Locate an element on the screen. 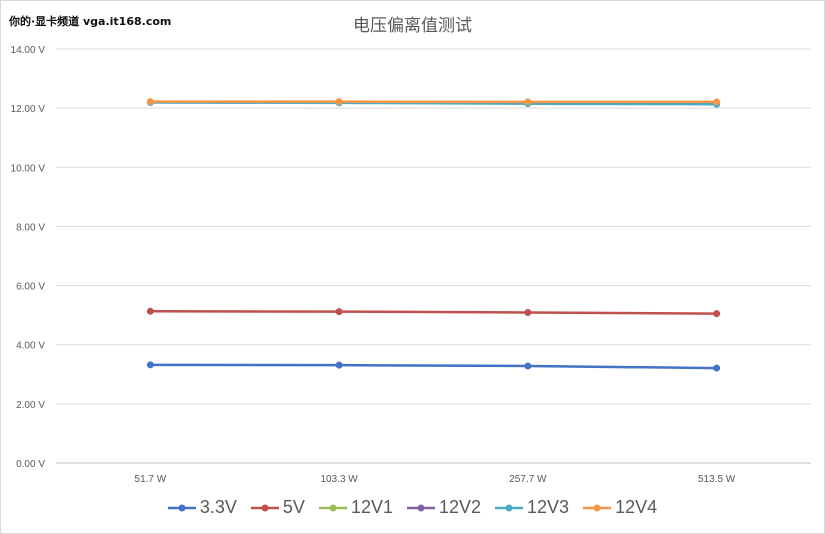  x-tick-label: 51.7 W is located at coordinates (151, 479).